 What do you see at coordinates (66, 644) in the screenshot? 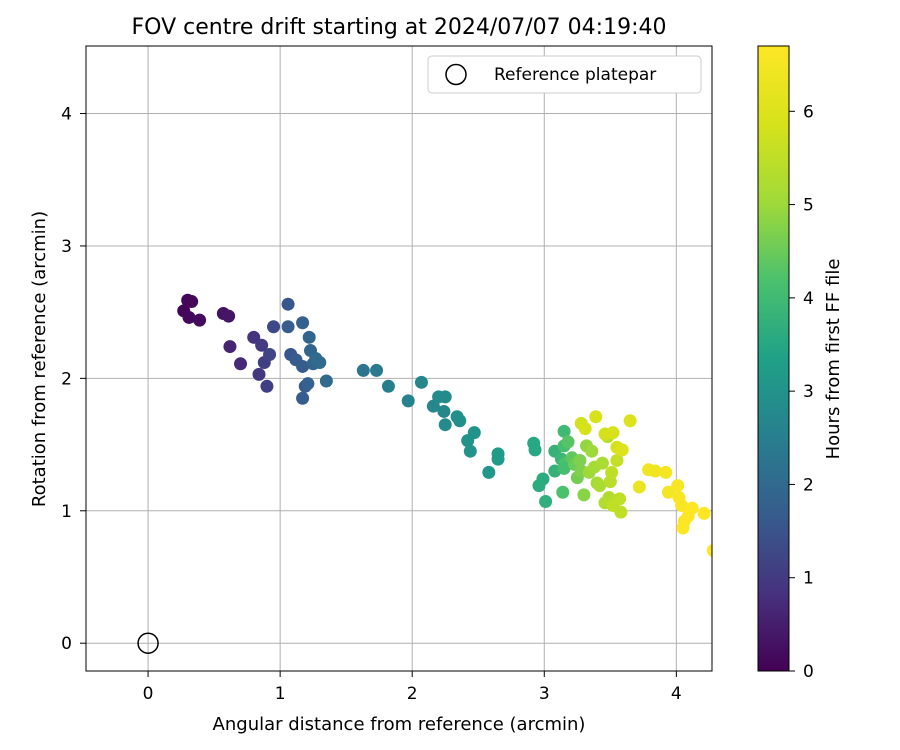
I see `y-tick-label: 0` at bounding box center [66, 644].